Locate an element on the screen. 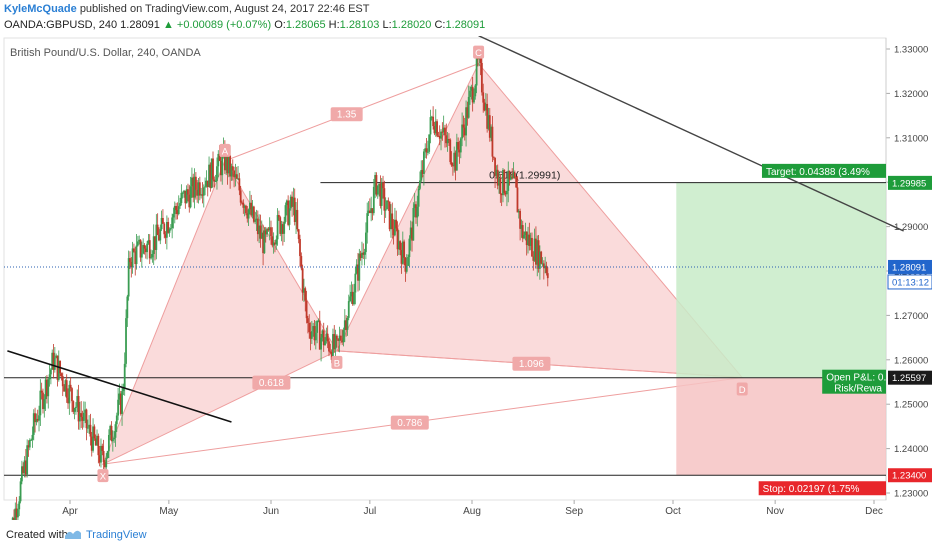 The height and width of the screenshot is (550, 932). open-value: 1.28065 is located at coordinates (305, 25).